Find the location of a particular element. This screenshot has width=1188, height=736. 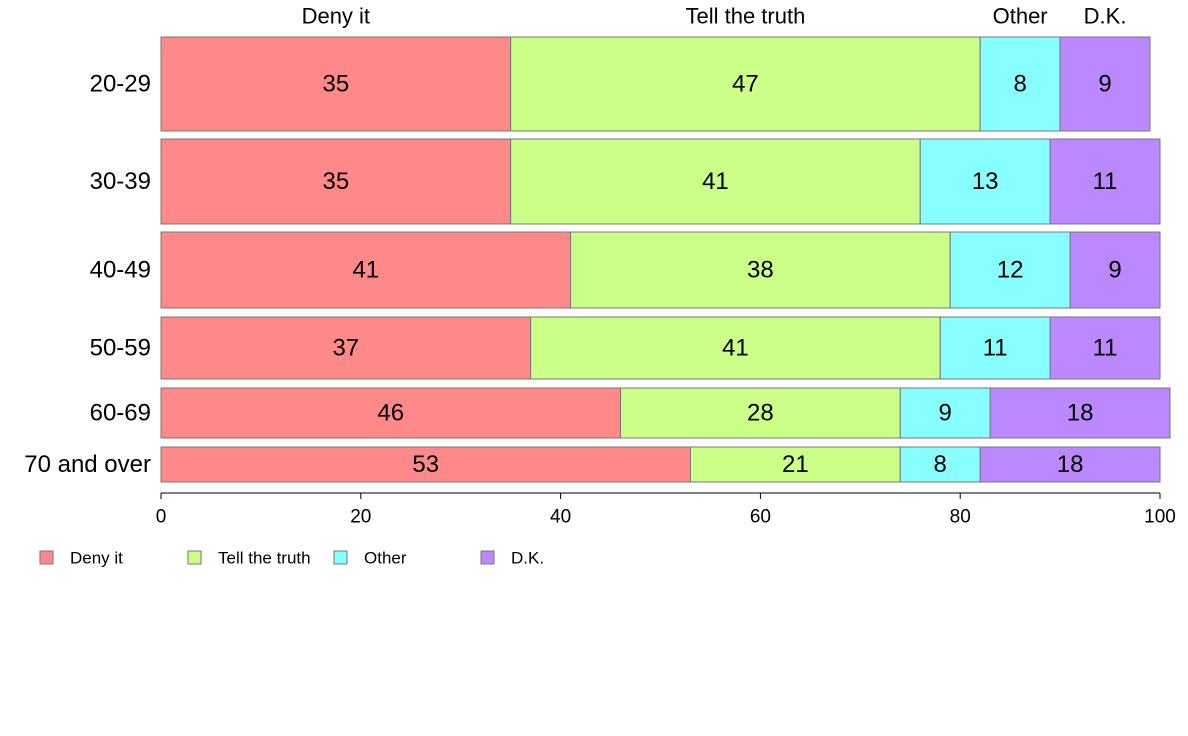

category-label-40-49: 40-49 is located at coordinates (120, 270).